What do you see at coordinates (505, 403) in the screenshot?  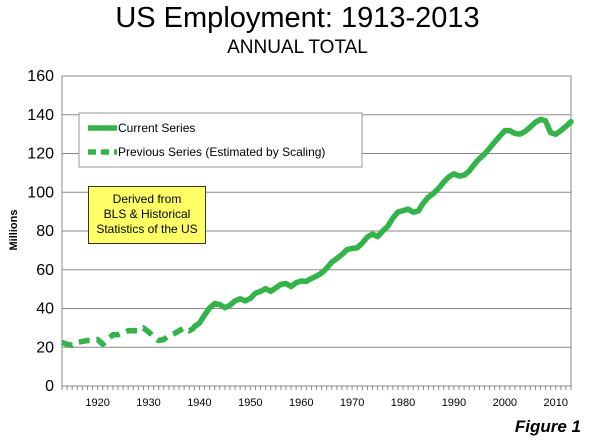 I see `x-tick-label: 2000` at bounding box center [505, 403].